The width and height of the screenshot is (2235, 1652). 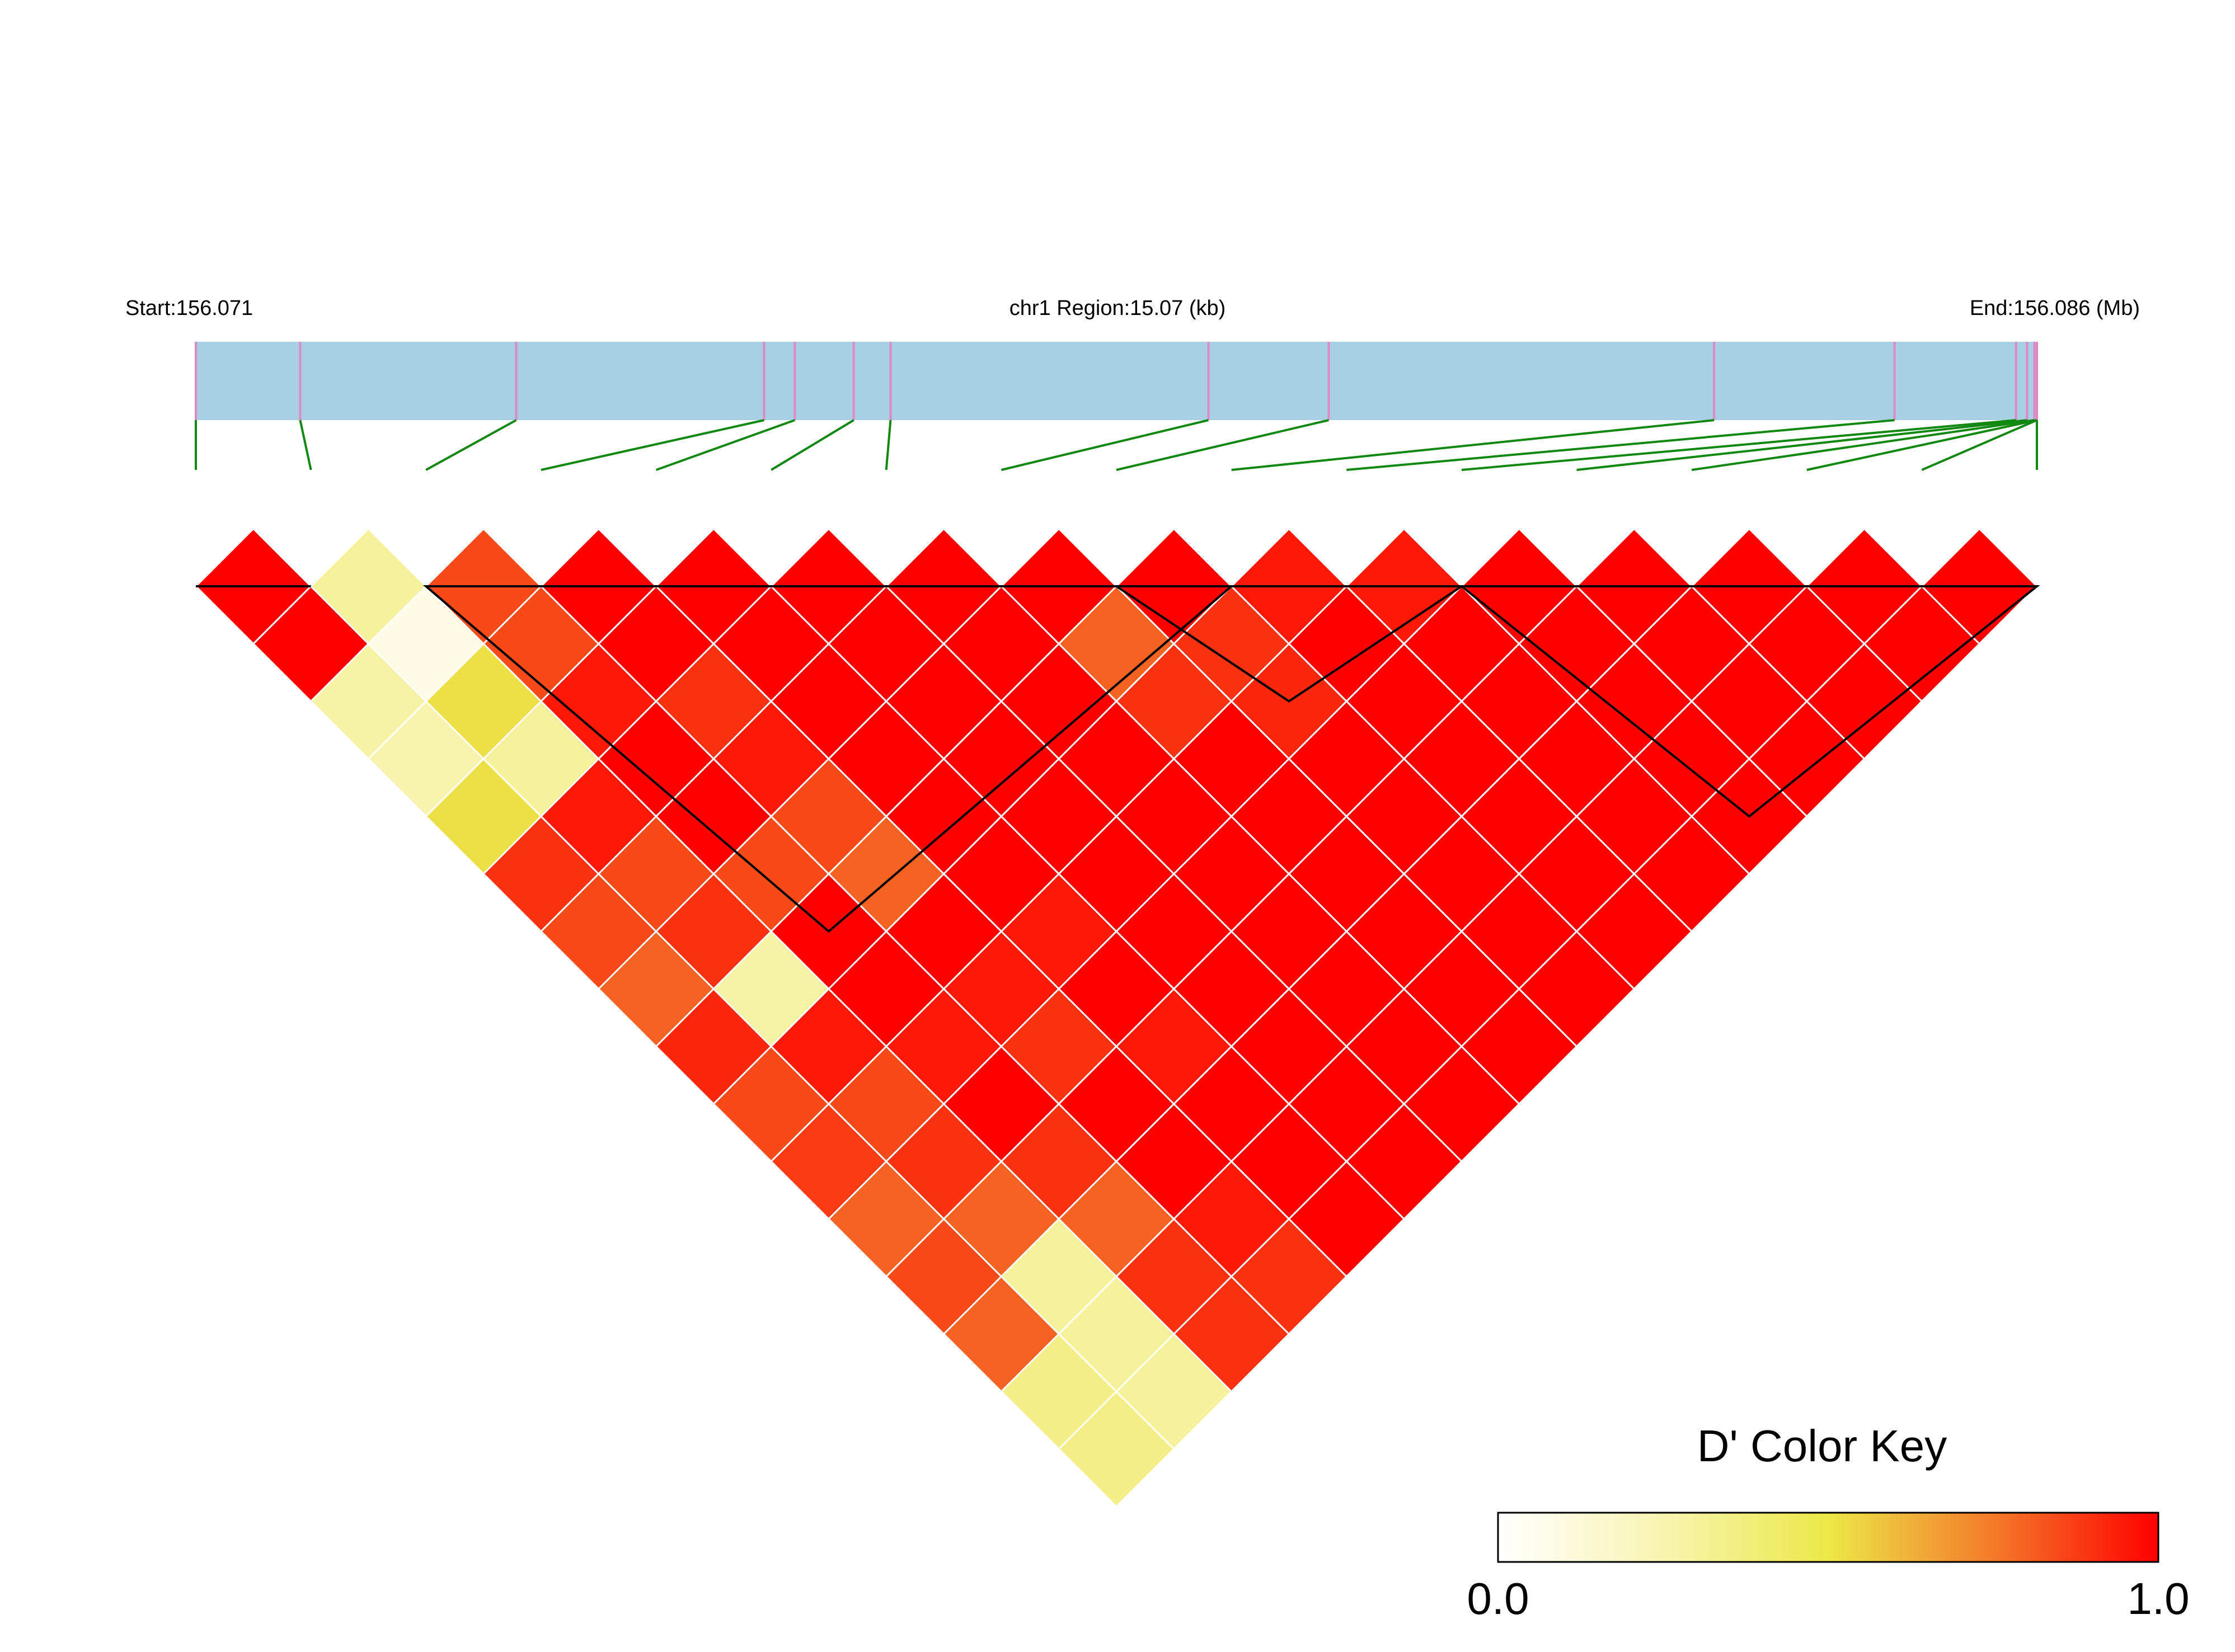 I want to click on color-key-min-label: 0.0, so click(x=1498, y=1599).